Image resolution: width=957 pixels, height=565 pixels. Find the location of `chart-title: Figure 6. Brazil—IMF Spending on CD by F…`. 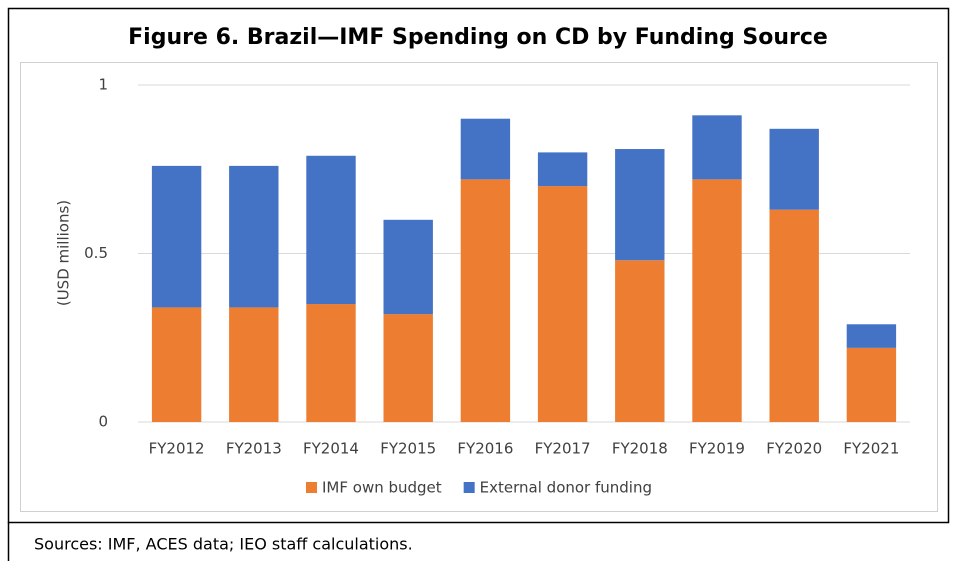

chart-title: Figure 6. Brazil—IMF Spending on CD by F… is located at coordinates (478, 37).